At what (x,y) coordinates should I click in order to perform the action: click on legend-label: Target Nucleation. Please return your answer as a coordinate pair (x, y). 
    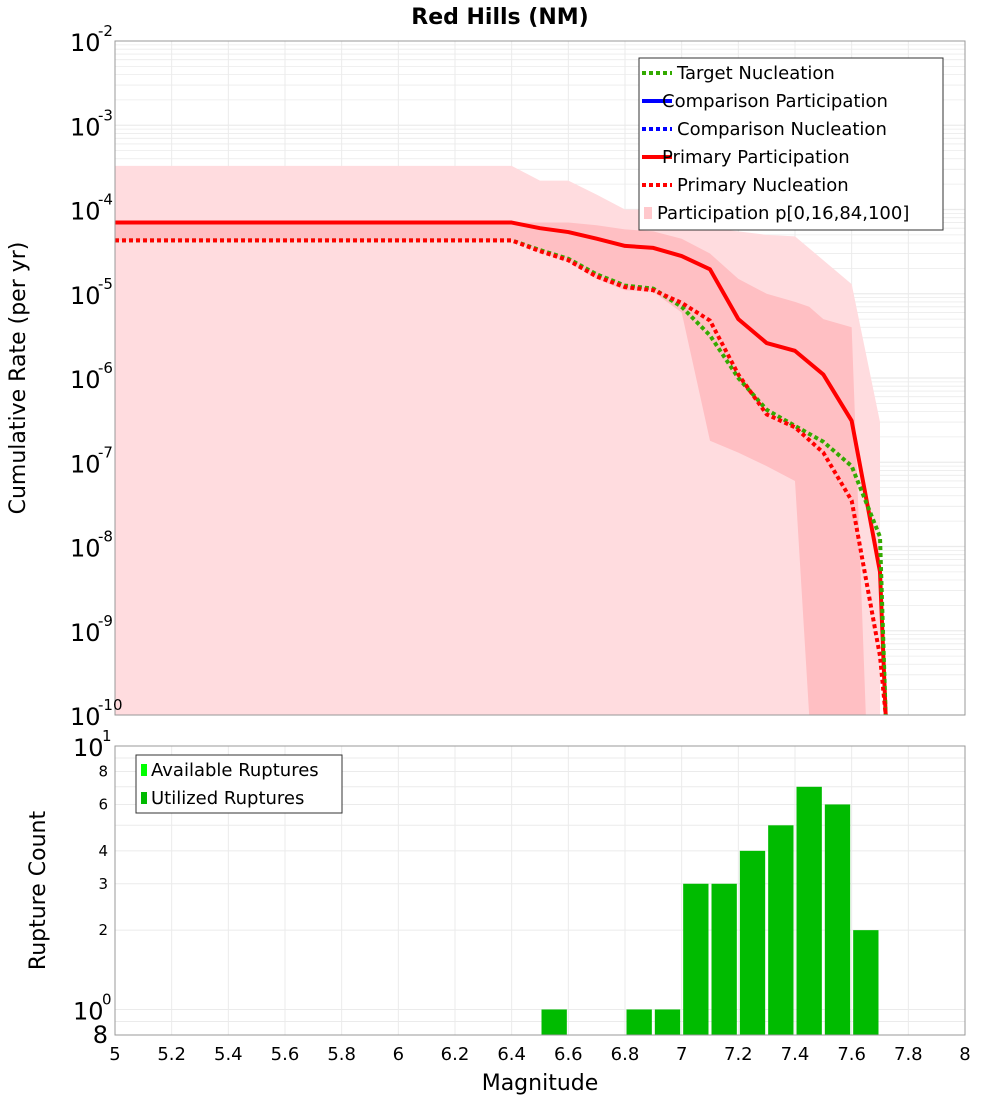
    Looking at the image, I should click on (755, 73).